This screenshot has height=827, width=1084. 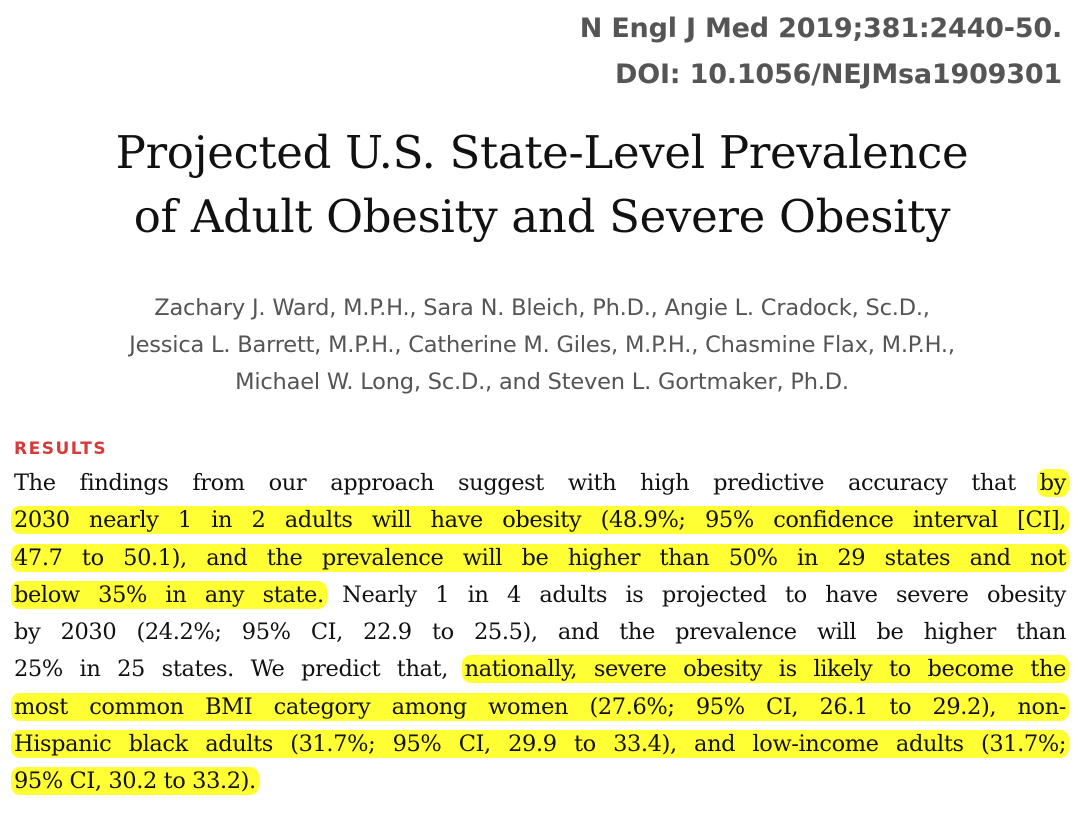 What do you see at coordinates (538, 781) in the screenshot?
I see `results-line-9: 95% CI, 30.2 to 33.2).` at bounding box center [538, 781].